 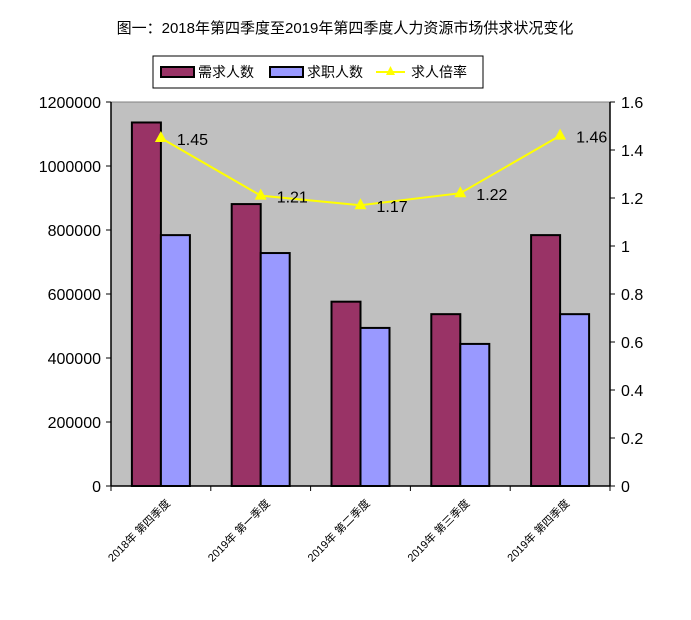 I want to click on left-tick-label: 600000, so click(x=74, y=295).